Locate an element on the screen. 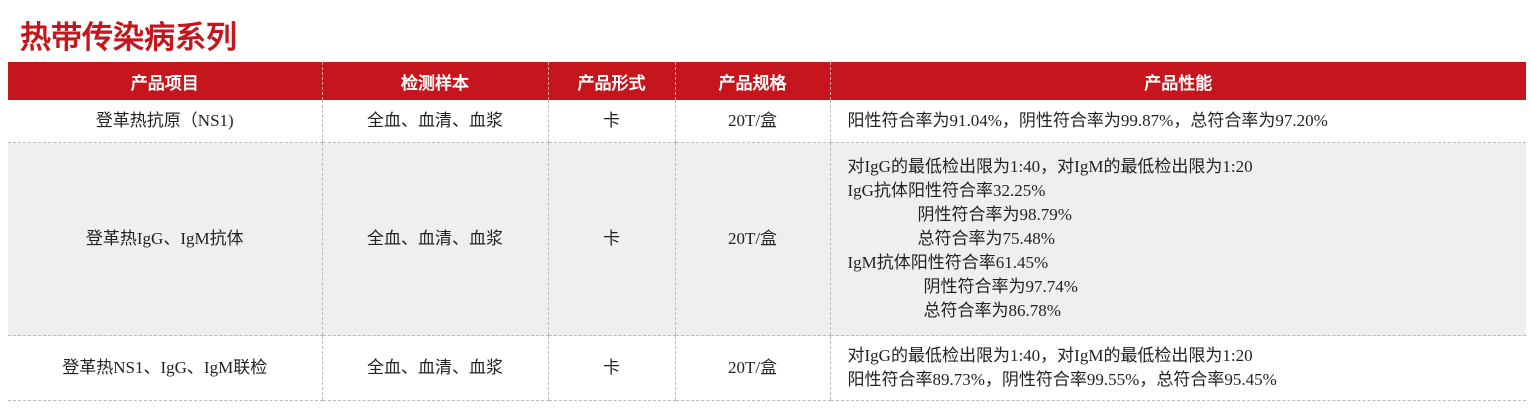 The height and width of the screenshot is (409, 1531). header-form: 产品形式 is located at coordinates (611, 81).